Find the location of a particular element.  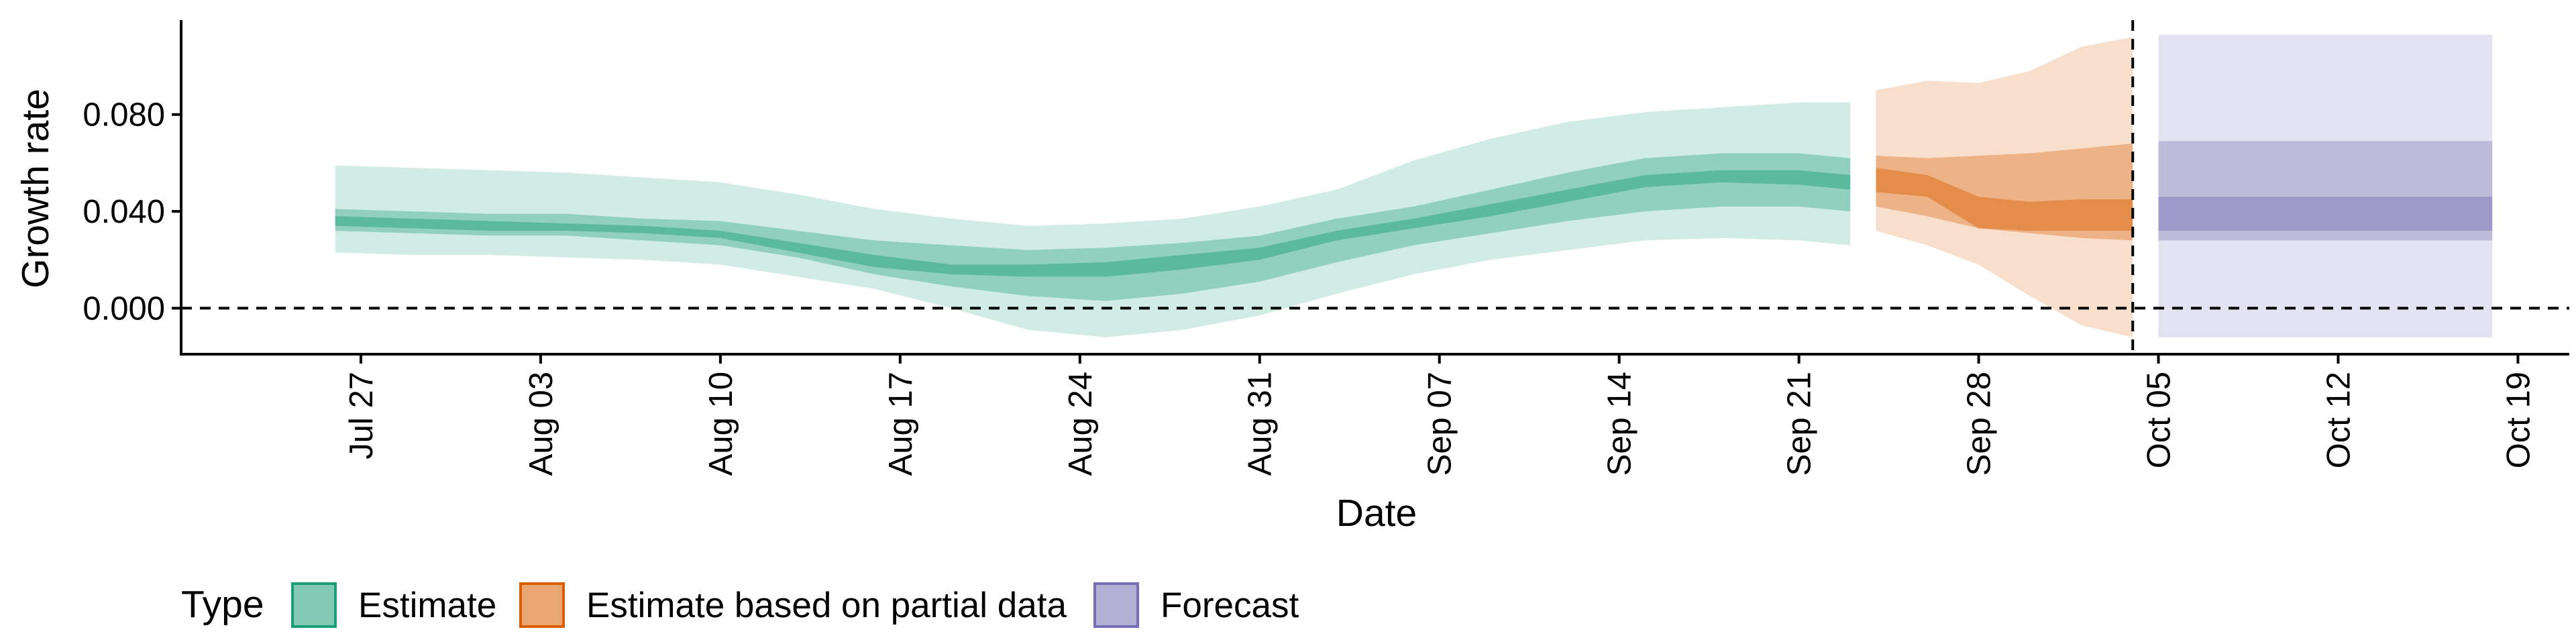

x-tick-label: Sep 14 is located at coordinates (1620, 424).